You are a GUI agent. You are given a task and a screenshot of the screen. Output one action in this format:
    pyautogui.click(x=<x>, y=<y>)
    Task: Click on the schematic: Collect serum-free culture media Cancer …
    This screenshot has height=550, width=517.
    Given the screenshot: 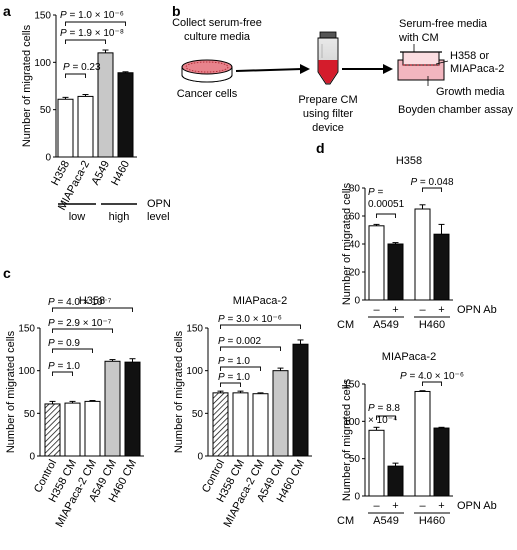 What is the action you would take?
    pyautogui.click(x=342, y=75)
    